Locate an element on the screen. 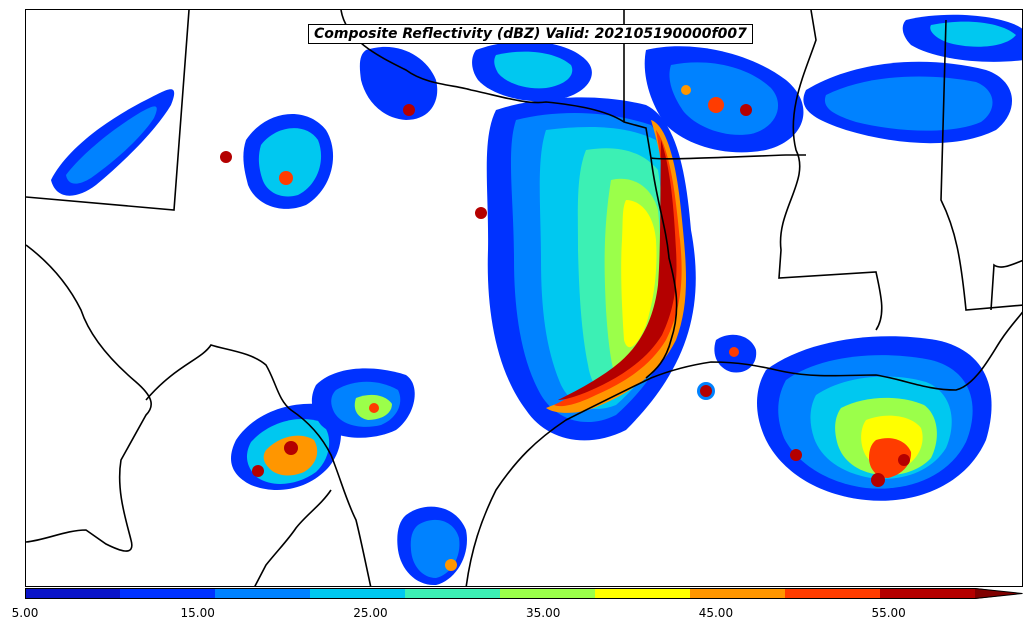 The image size is (1033, 633). colorbar-outline is located at coordinates (524, 593).